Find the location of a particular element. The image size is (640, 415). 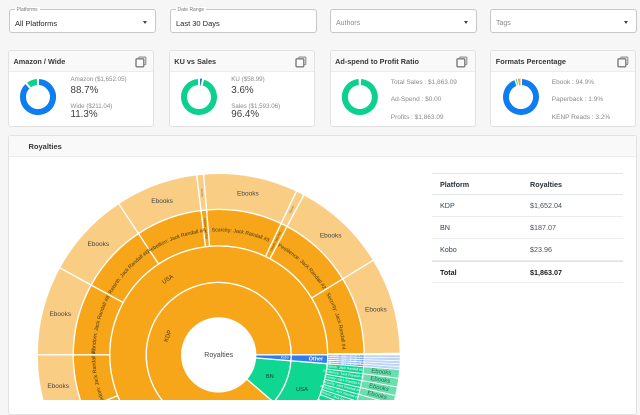

svg-text: Closure: Jack Ran is located at coordinates (206, 228).